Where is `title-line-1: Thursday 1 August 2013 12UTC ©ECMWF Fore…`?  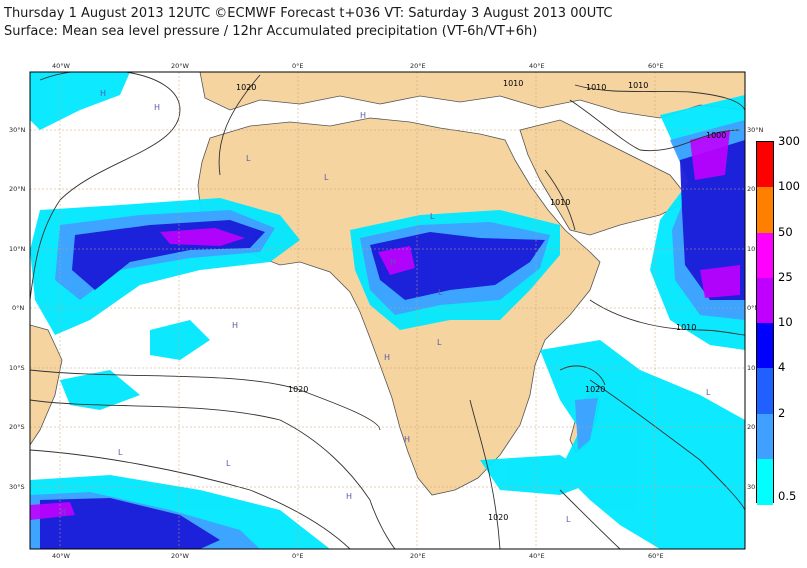 title-line-1: Thursday 1 August 2013 12UTC ©ECMWF Fore… is located at coordinates (308, 13).